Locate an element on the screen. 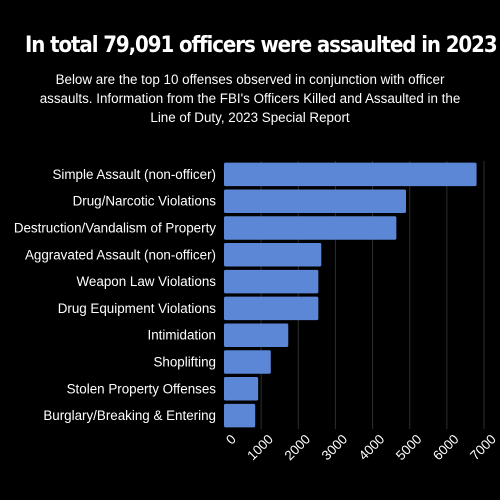  category-label: Drug/Narcotic Violations is located at coordinates (145, 201).